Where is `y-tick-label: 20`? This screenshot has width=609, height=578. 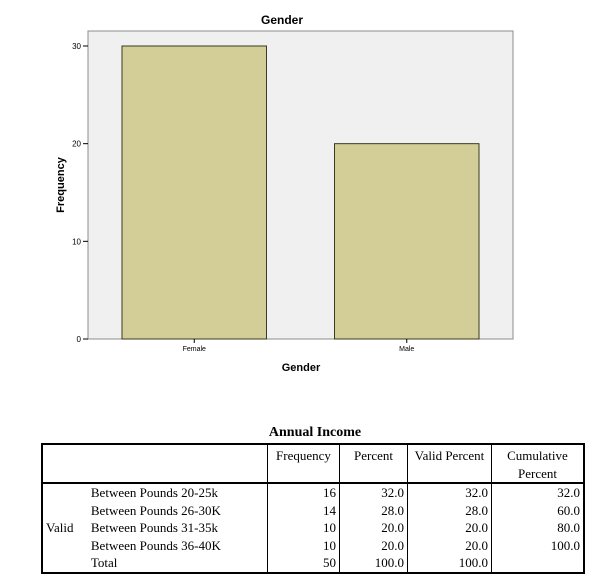
y-tick-label: 20 is located at coordinates (76, 144).